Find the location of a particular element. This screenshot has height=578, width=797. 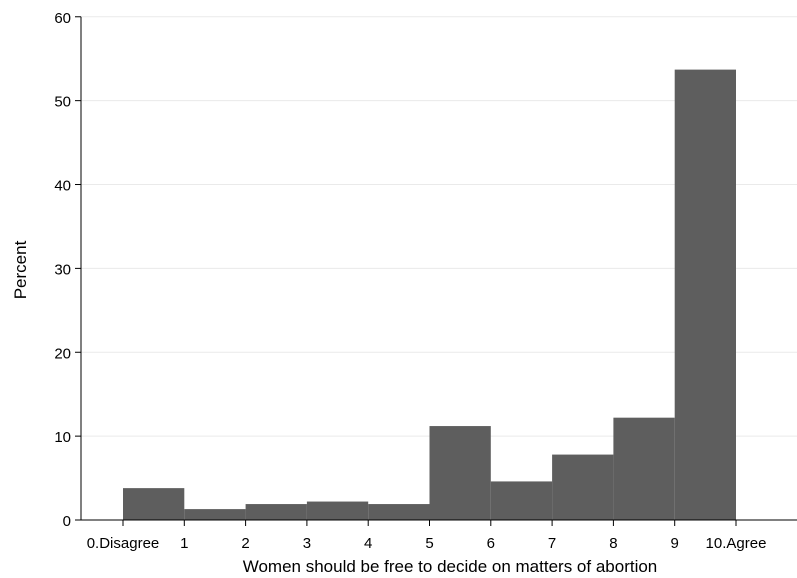

y-axis-title: Percent is located at coordinates (20, 269).